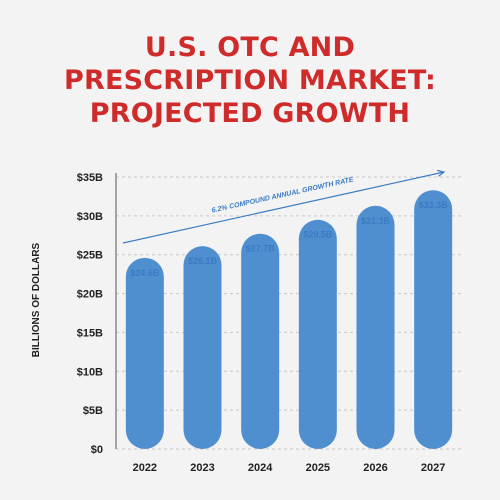  Describe the element at coordinates (282, 195) in the screenshot. I see `growth-annotation-label: 6.2% COMPOUND ANNUAL GROWTH RATE` at that location.